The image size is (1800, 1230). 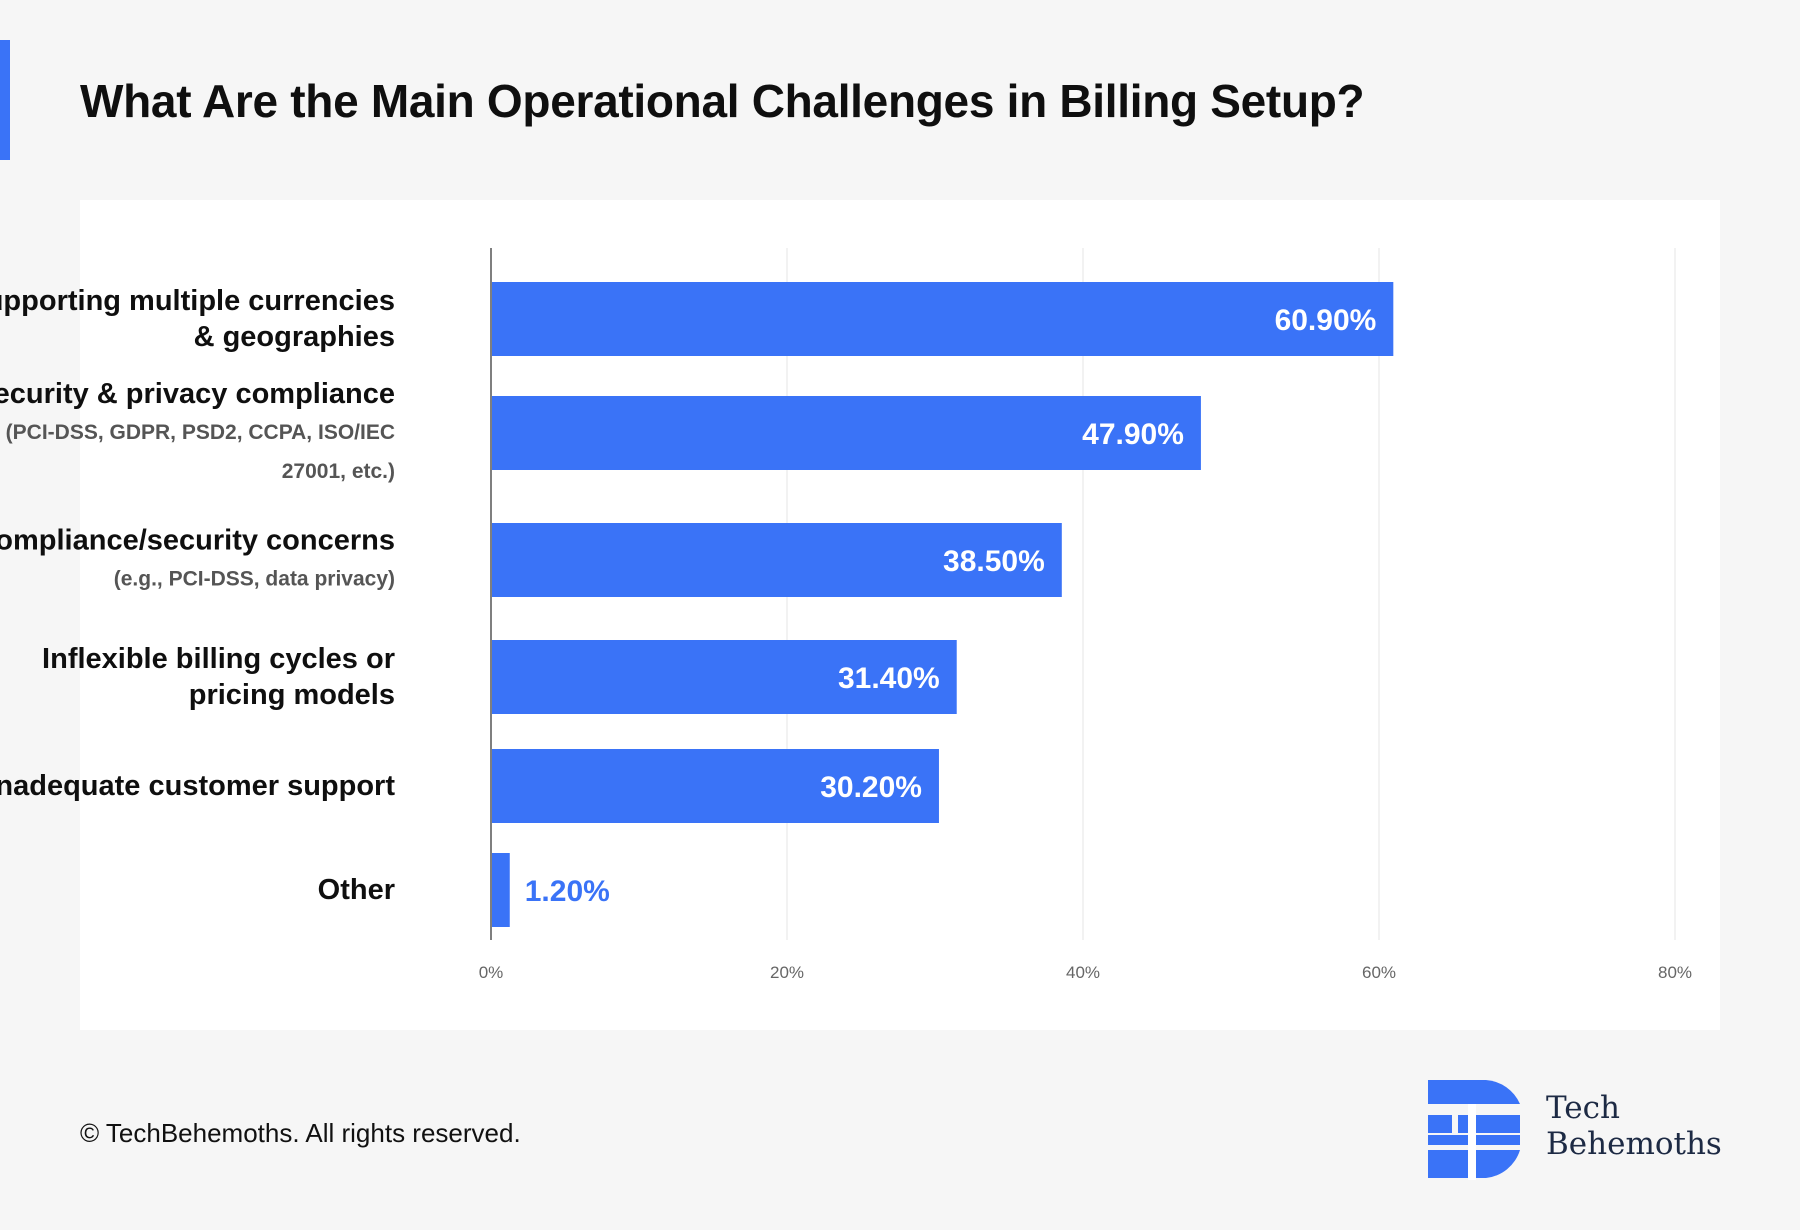 What do you see at coordinates (491, 972) in the screenshot?
I see `x-tick-label: 0%` at bounding box center [491, 972].